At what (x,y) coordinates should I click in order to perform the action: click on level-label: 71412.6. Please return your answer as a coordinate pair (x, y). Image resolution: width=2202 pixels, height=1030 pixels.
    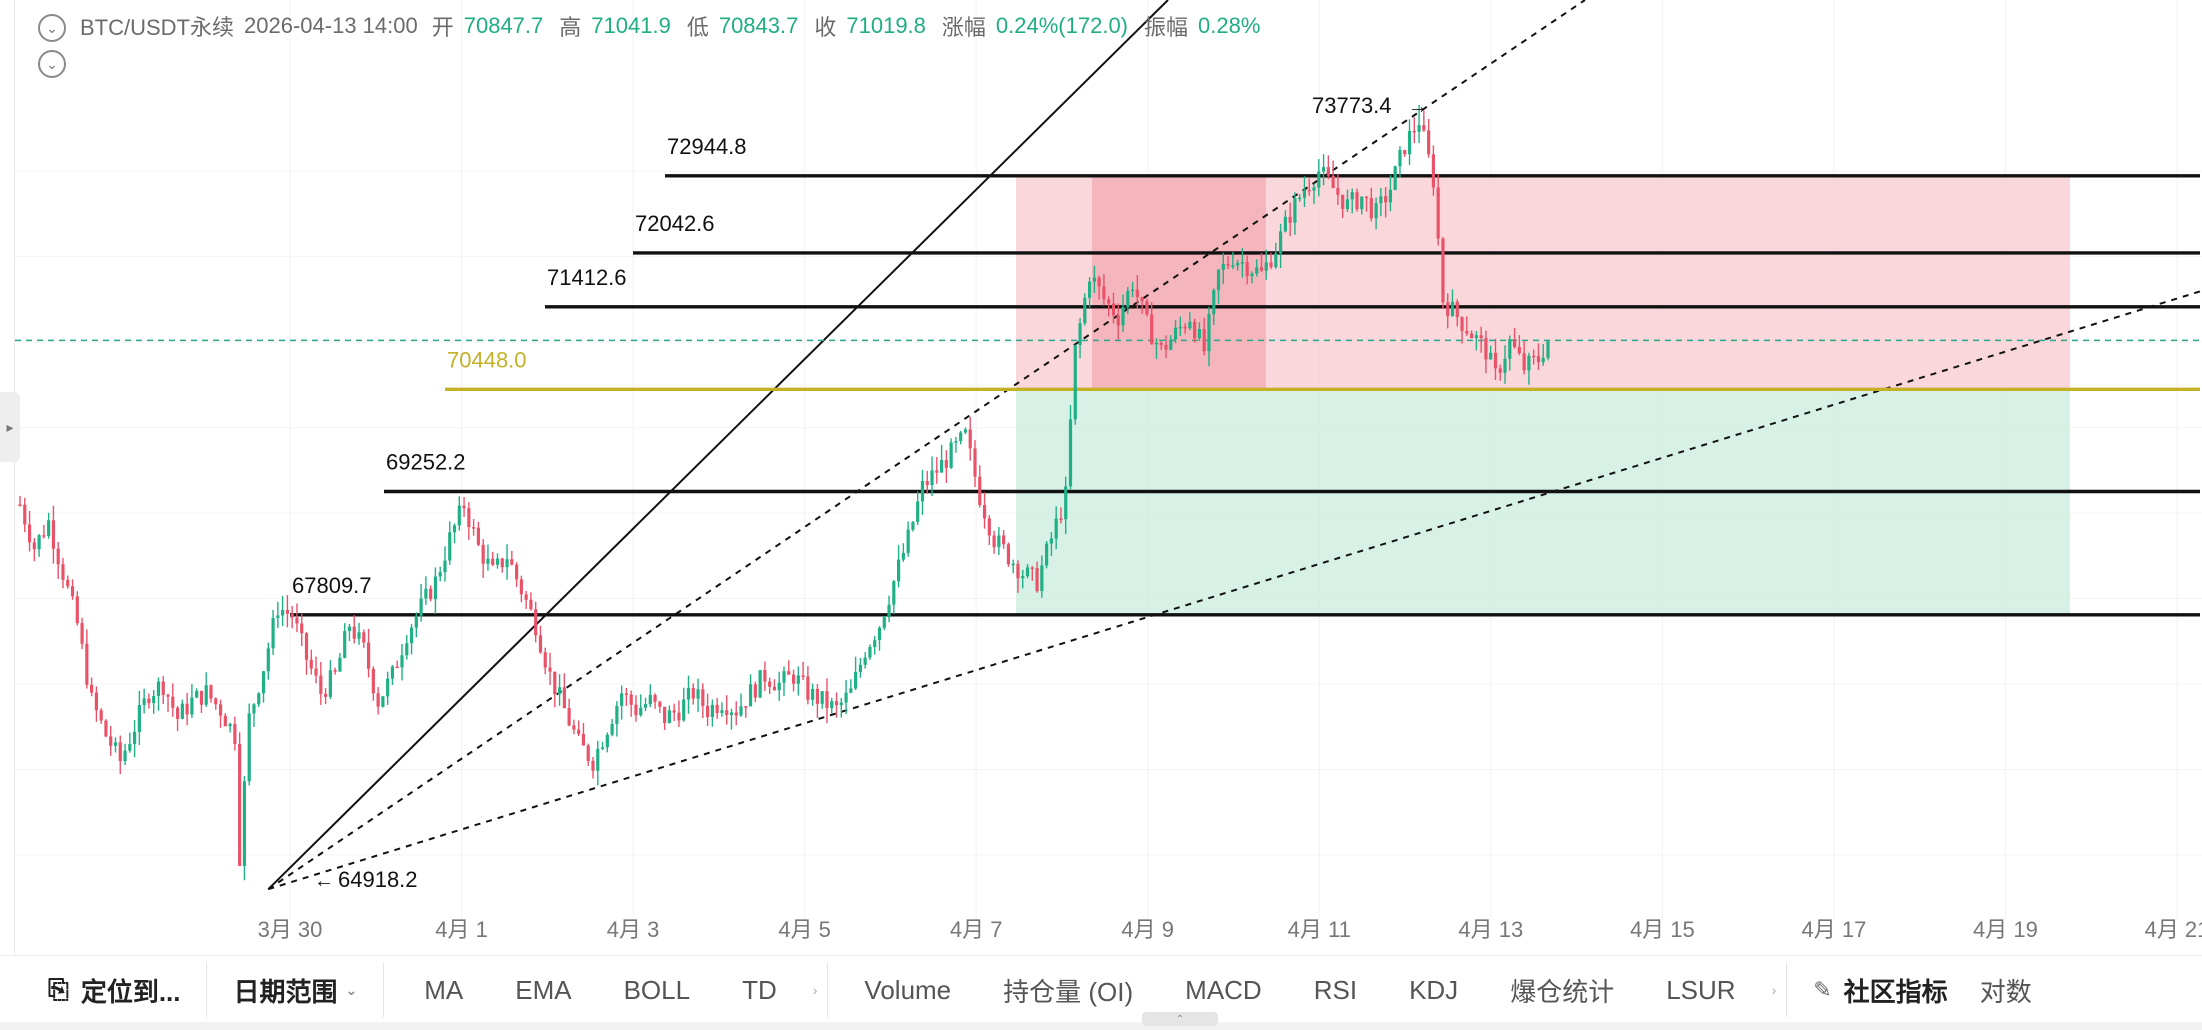
    Looking at the image, I should click on (587, 277).